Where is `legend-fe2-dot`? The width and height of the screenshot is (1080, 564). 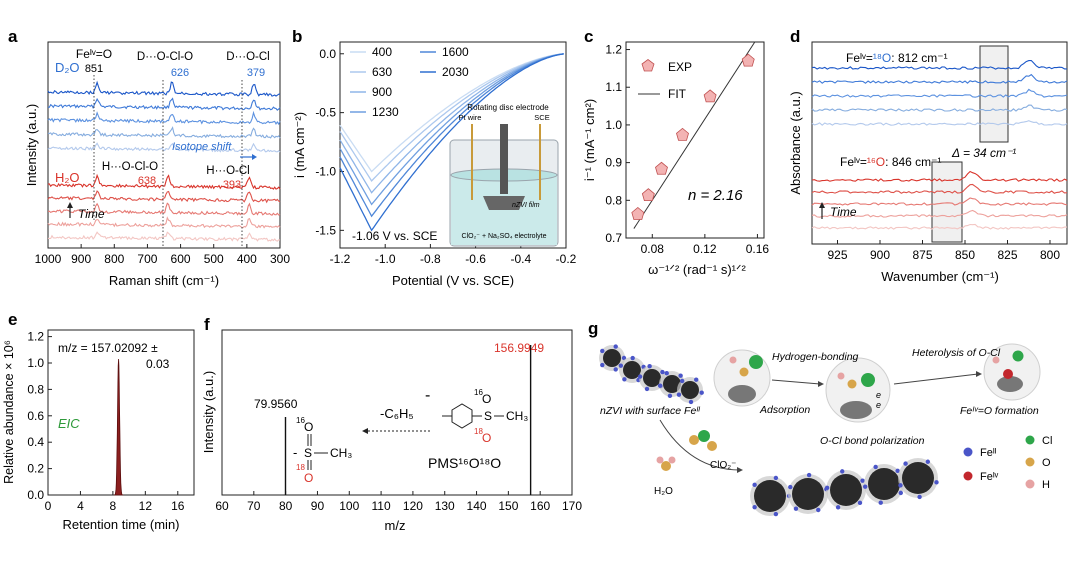
legend-fe2-dot is located at coordinates (968, 452).